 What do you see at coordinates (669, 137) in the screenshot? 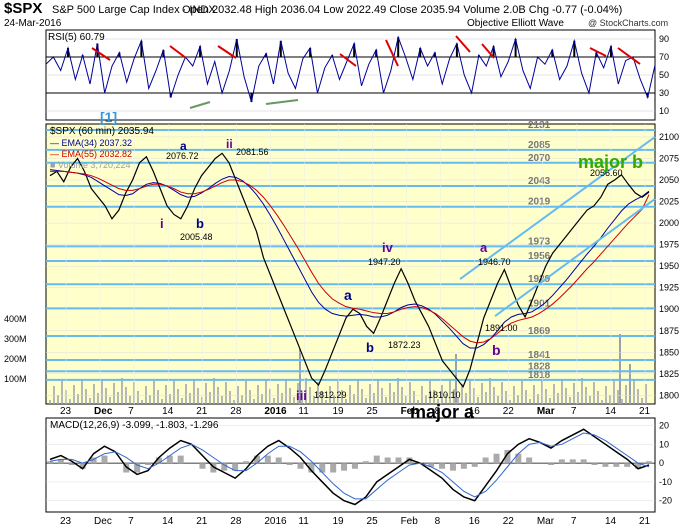
I see `price-tick-label: 2100` at bounding box center [669, 137].